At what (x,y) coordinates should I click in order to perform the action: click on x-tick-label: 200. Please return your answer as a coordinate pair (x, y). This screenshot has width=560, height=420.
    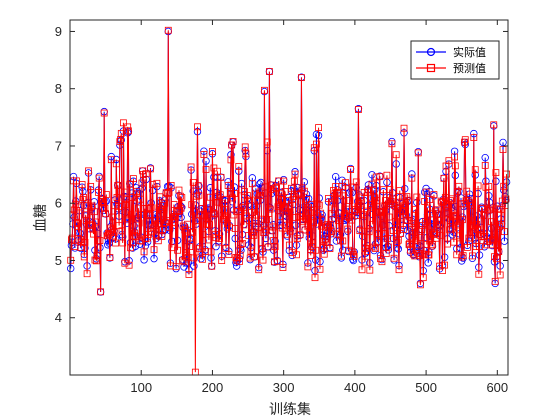
    Looking at the image, I should click on (213, 387).